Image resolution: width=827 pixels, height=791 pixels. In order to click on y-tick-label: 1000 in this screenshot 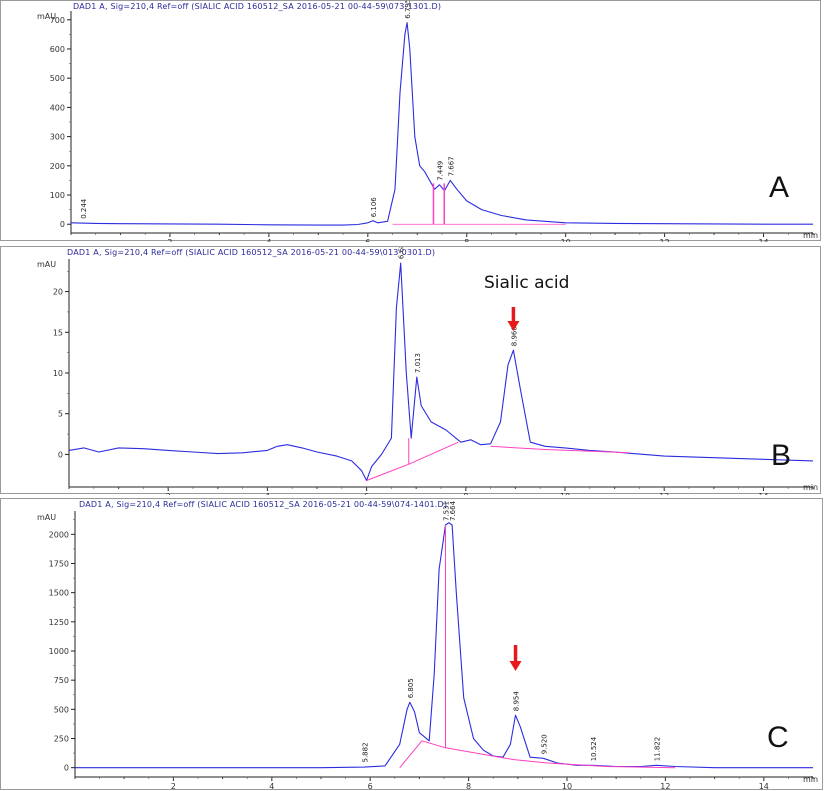, I will do `click(59, 651)`.